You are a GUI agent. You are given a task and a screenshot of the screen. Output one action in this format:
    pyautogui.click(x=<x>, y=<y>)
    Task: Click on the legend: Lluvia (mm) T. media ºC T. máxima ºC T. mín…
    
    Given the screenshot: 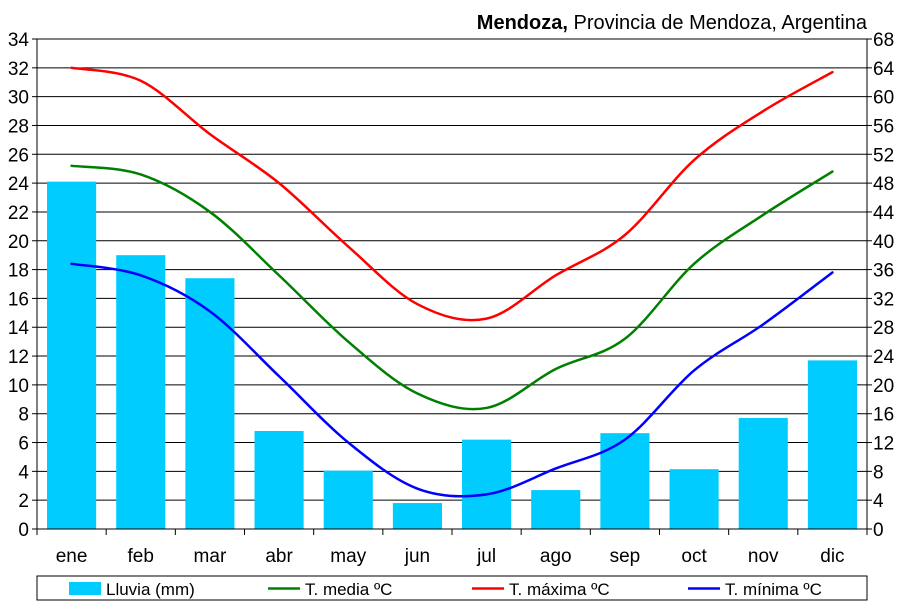 What is the action you would take?
    pyautogui.click(x=452, y=588)
    